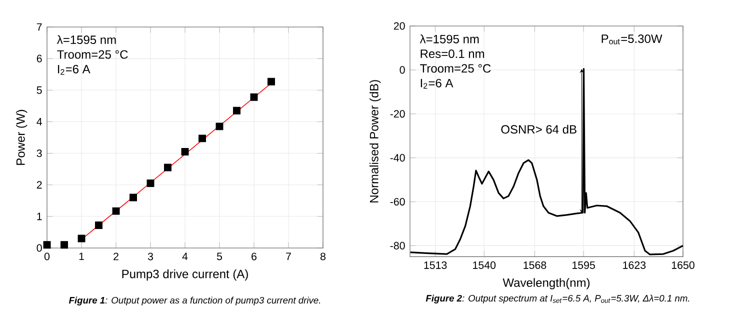 The height and width of the screenshot is (335, 736). Describe the element at coordinates (535, 265) in the screenshot. I see `x-tick-label: 1568` at that location.